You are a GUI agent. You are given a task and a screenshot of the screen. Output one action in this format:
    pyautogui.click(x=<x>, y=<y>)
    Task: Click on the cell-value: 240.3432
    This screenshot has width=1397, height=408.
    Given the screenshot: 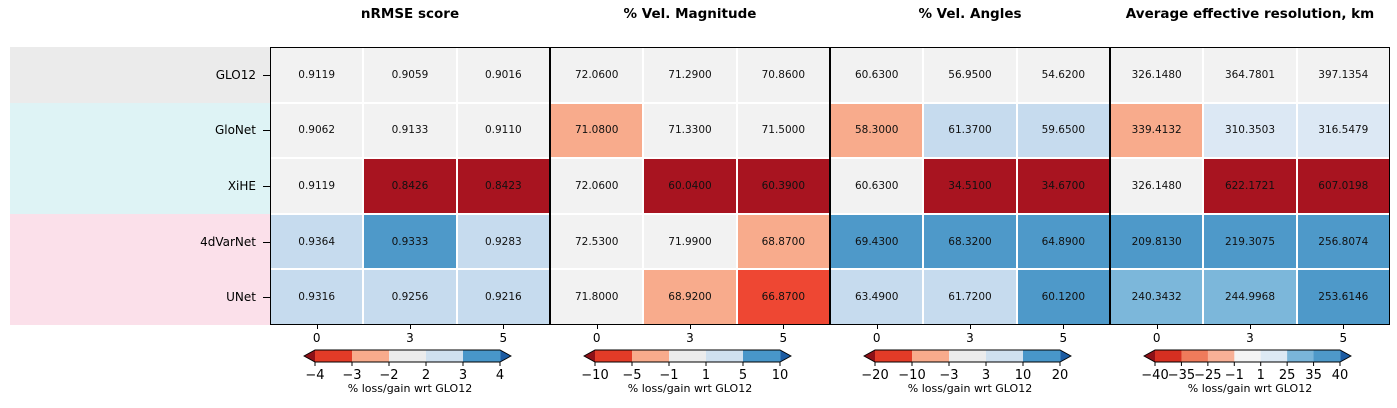 What is the action you would take?
    pyautogui.click(x=1156, y=297)
    